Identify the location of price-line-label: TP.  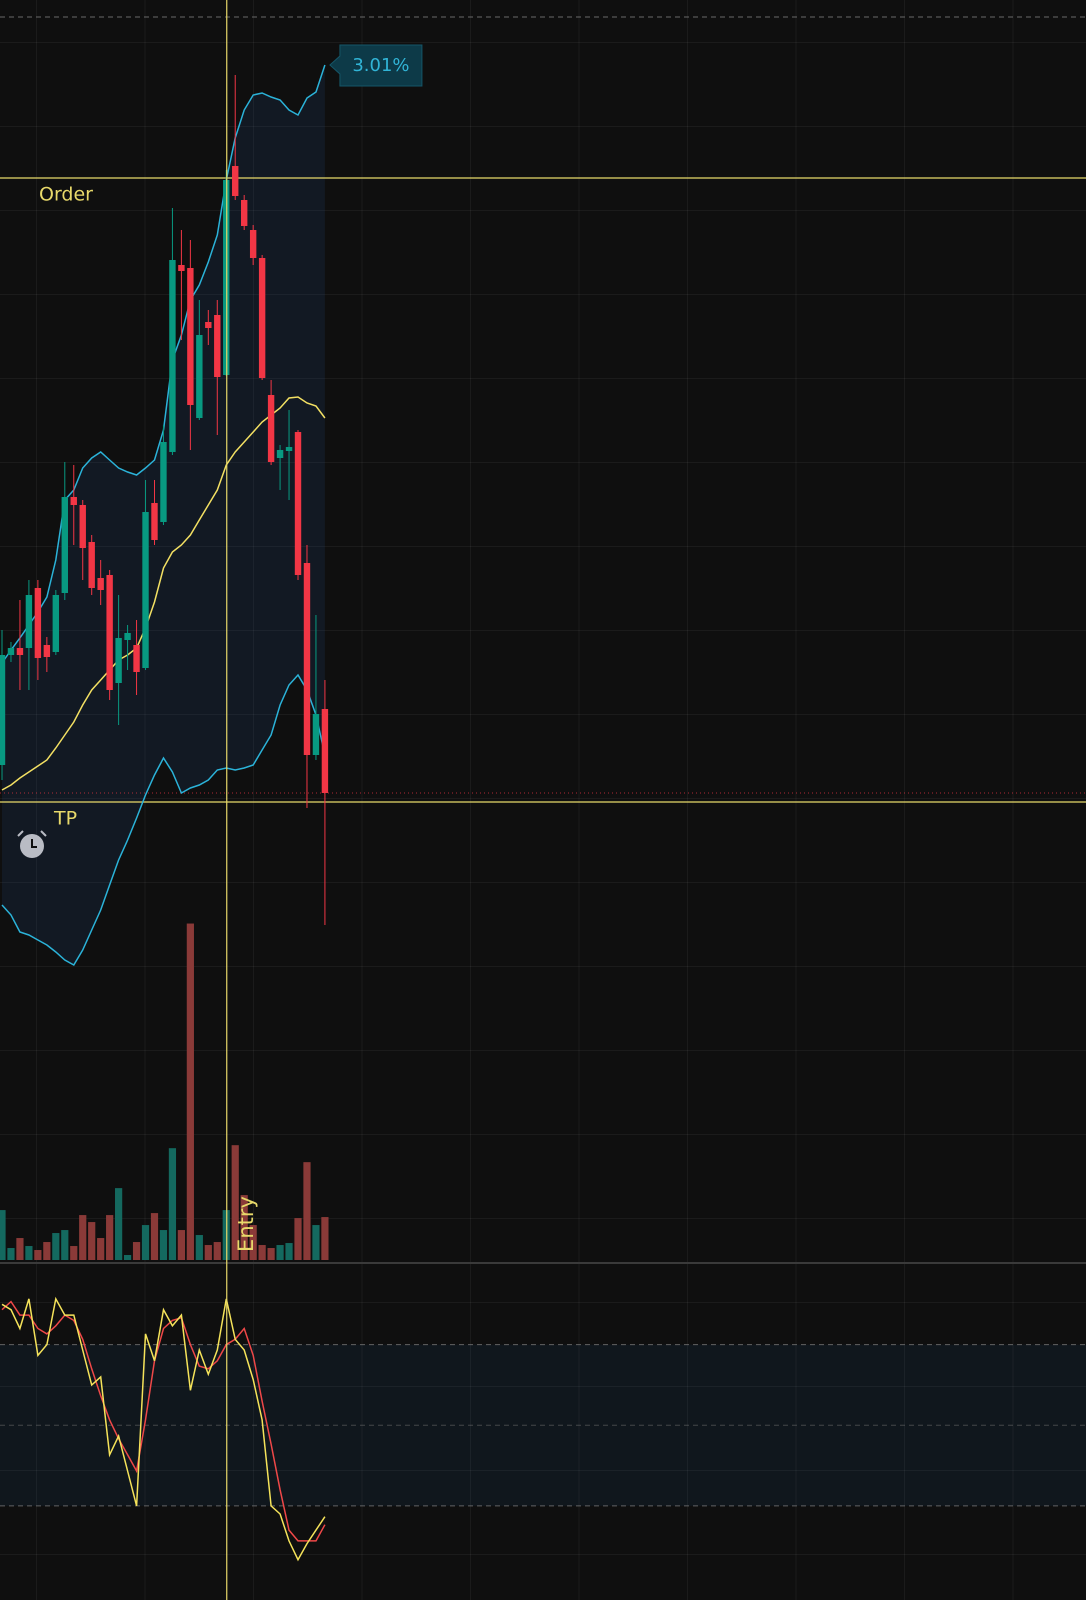
(65, 819).